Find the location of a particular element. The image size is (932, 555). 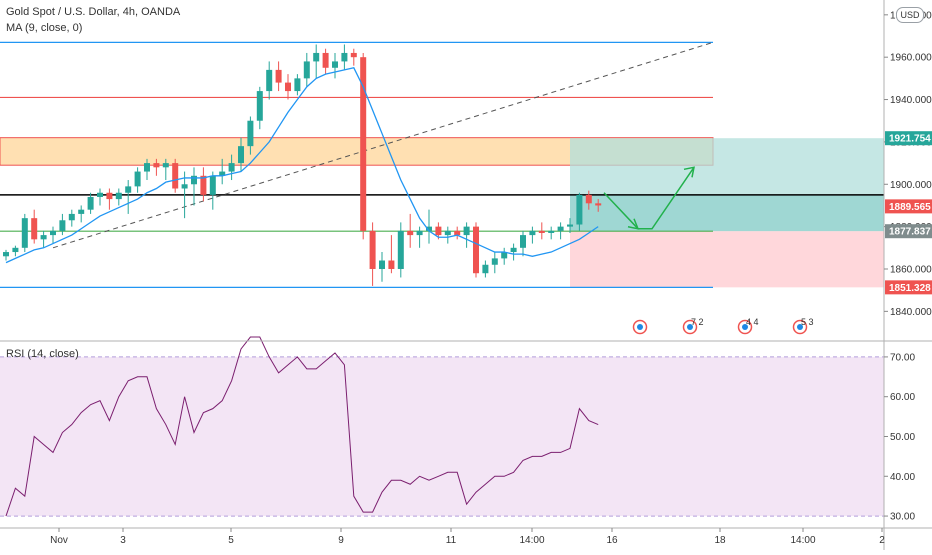

projection-arrow is located at coordinates (649, 198).